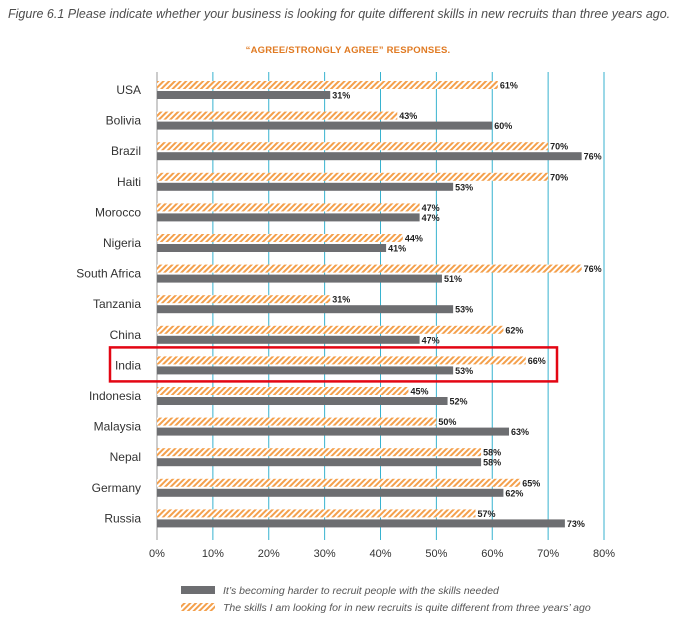  I want to click on category-label: USA, so click(128, 90).